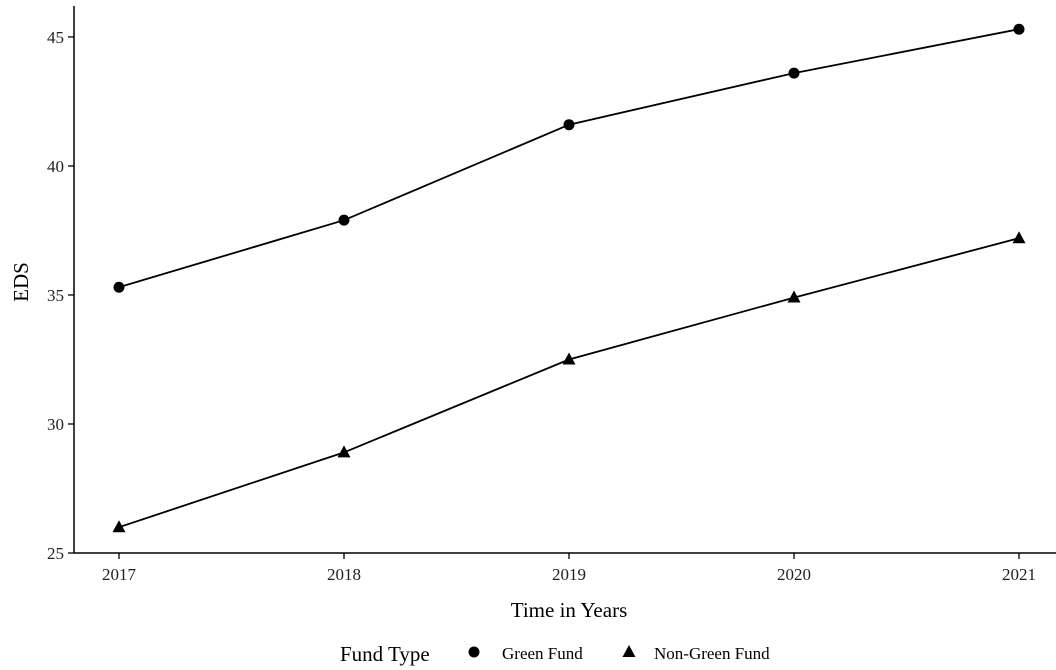  What do you see at coordinates (55, 424) in the screenshot?
I see `y-tick-label: 30` at bounding box center [55, 424].